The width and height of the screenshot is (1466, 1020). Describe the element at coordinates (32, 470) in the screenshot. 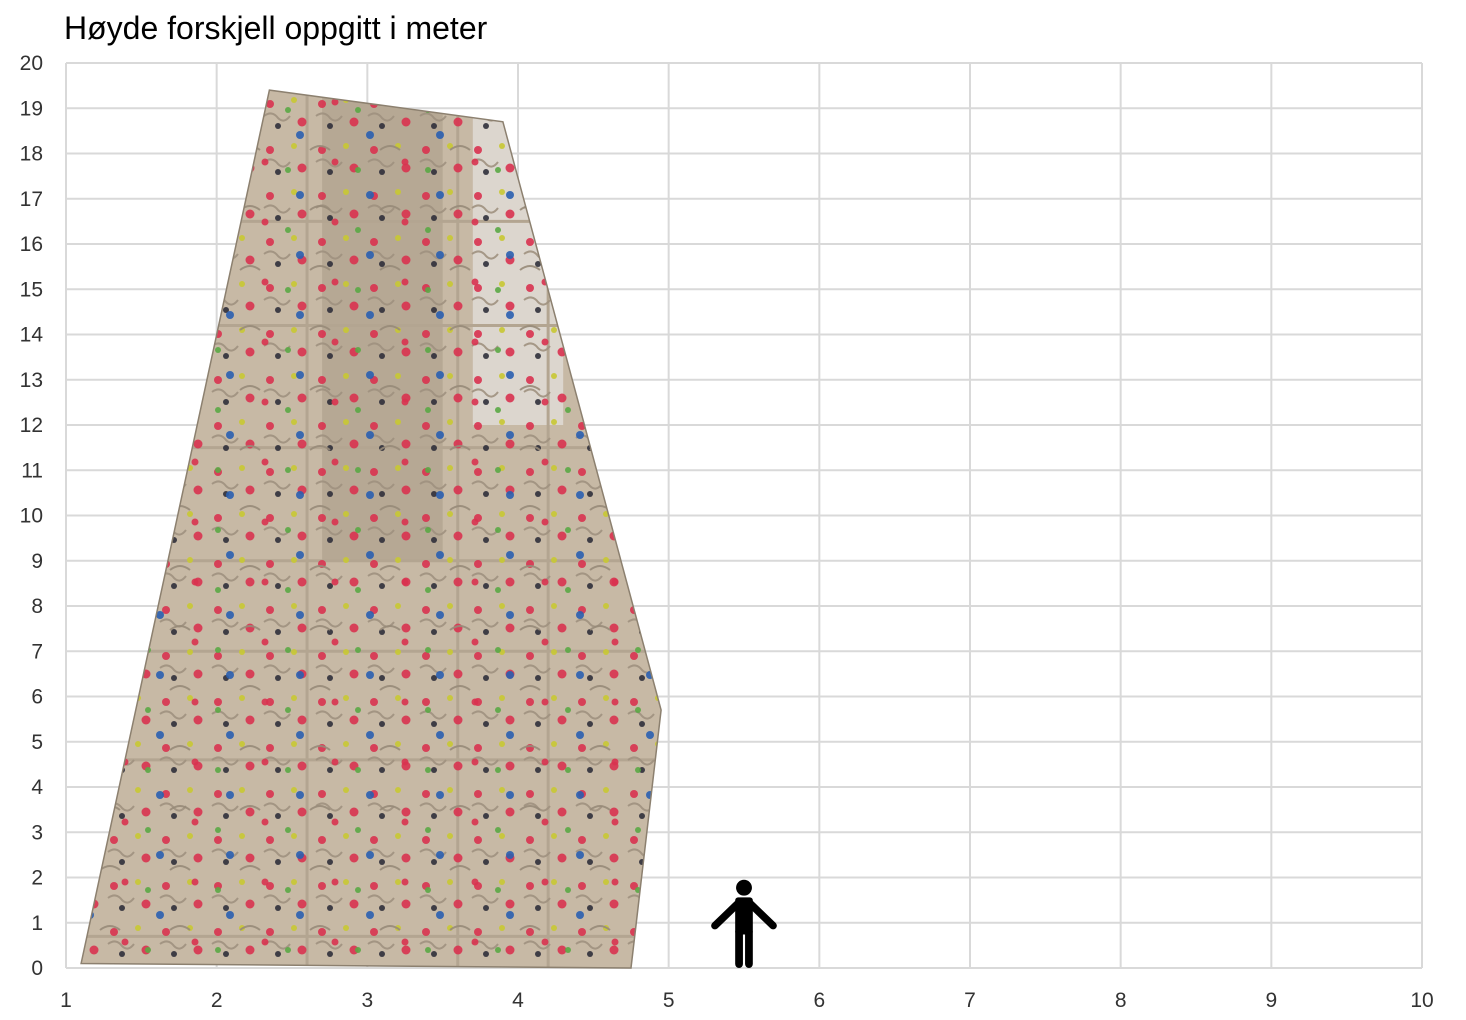

I see `y-tick-label: 11` at that location.